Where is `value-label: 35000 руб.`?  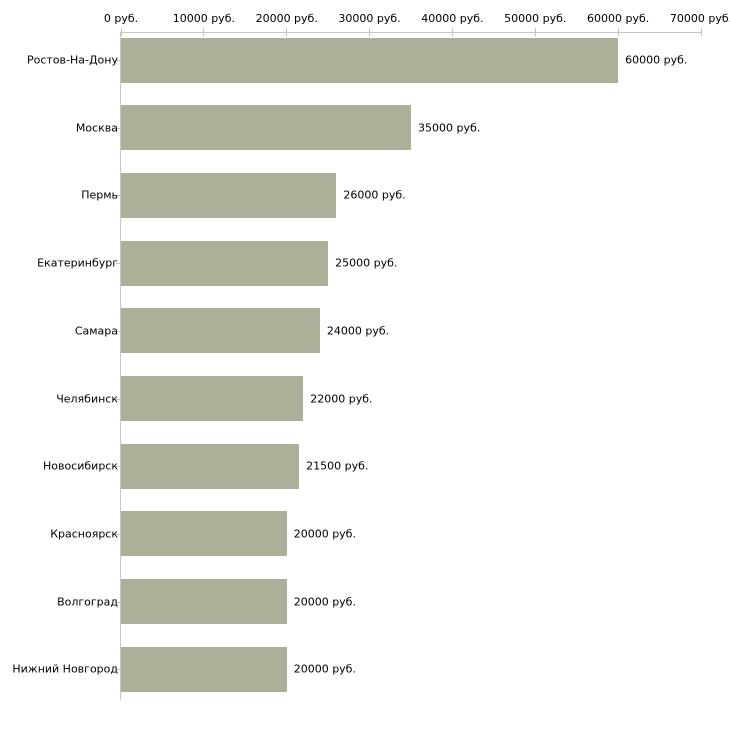 value-label: 35000 руб. is located at coordinates (449, 128).